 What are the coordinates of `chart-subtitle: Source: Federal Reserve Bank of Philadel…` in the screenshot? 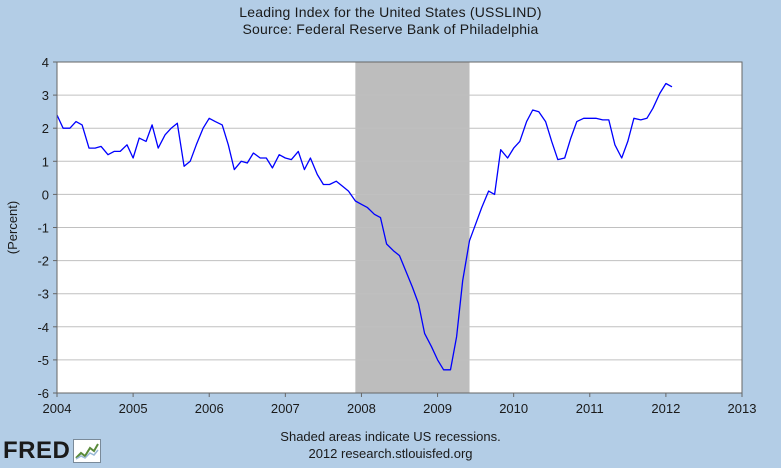 It's located at (390, 29).